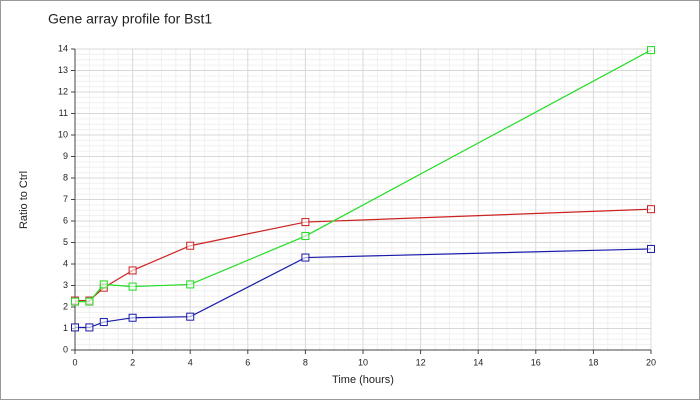 The image size is (700, 400). What do you see at coordinates (65, 177) in the screenshot?
I see `y-tick-label: 8` at bounding box center [65, 177].